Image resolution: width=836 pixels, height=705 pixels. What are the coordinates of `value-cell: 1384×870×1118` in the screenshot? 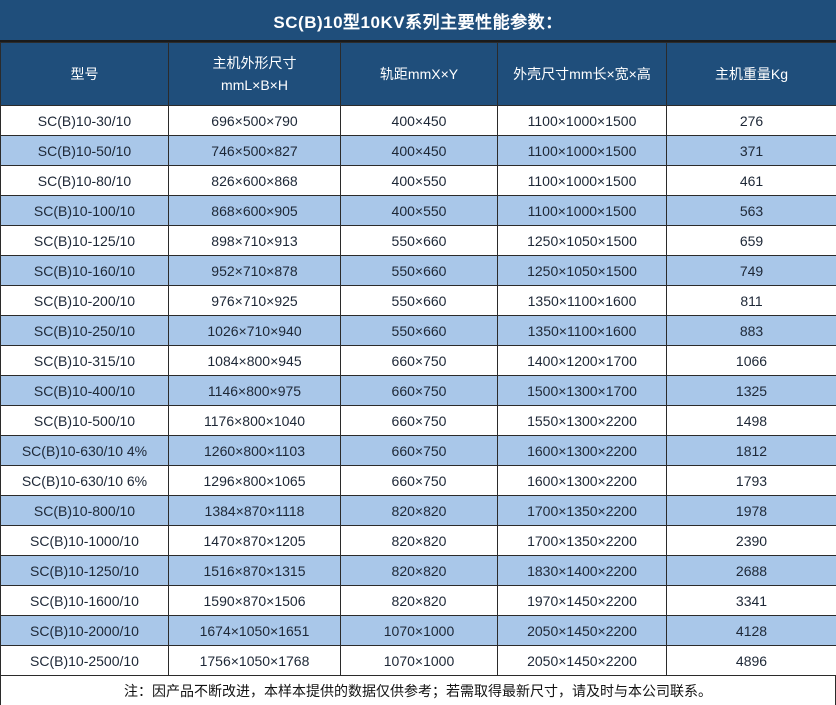 It's located at (254, 510).